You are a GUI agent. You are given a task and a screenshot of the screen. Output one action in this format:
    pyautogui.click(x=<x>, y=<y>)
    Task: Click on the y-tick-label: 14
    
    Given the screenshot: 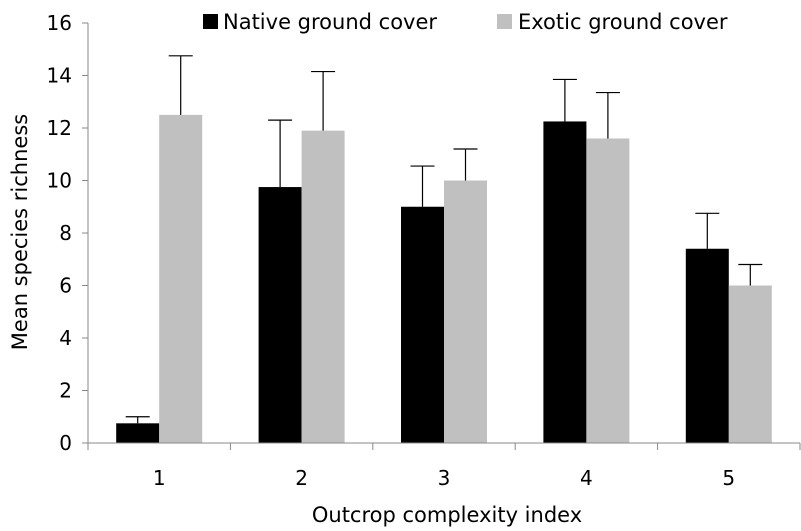 What is the action you would take?
    pyautogui.click(x=59, y=76)
    